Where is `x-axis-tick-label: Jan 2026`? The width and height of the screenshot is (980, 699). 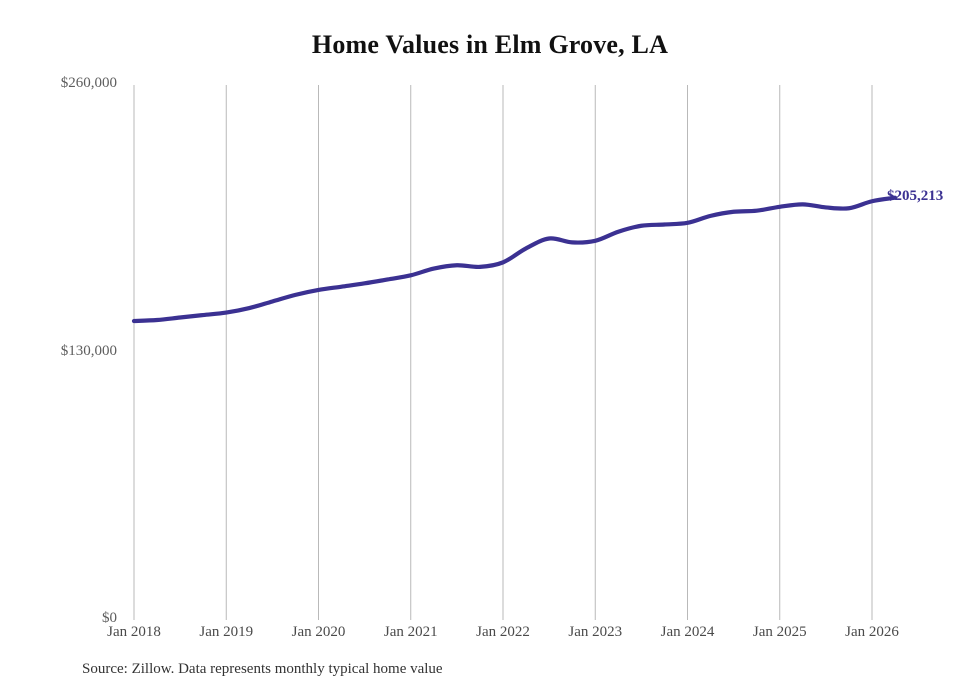
x-axis-tick-label: Jan 2026 is located at coordinates (872, 632).